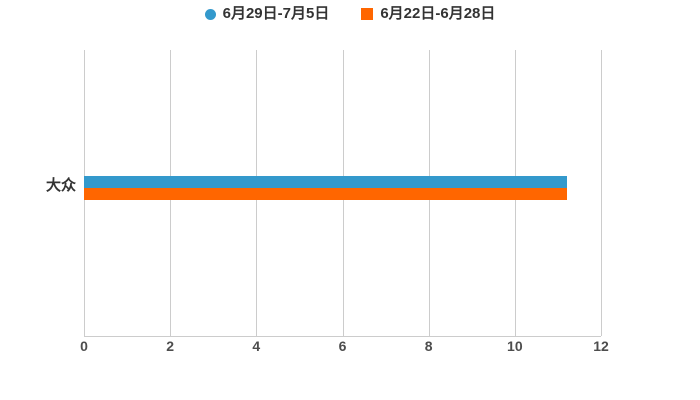 Image resolution: width=700 pixels, height=400 pixels. Describe the element at coordinates (84, 346) in the screenshot. I see `x-tick-label-0: 0` at that location.